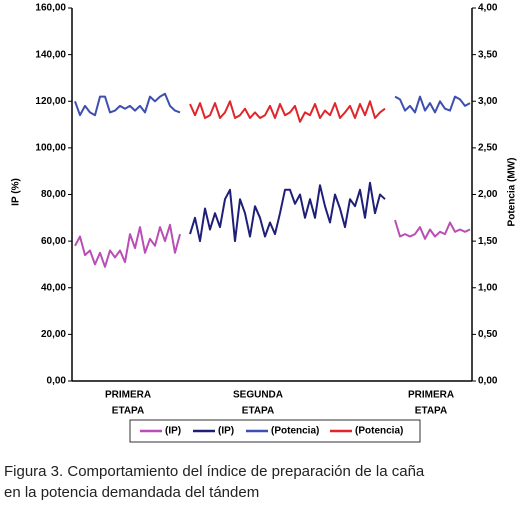 The width and height of the screenshot is (524, 520). What do you see at coordinates (488, 381) in the screenshot?
I see `y2-tick-label: 0,00` at bounding box center [488, 381].